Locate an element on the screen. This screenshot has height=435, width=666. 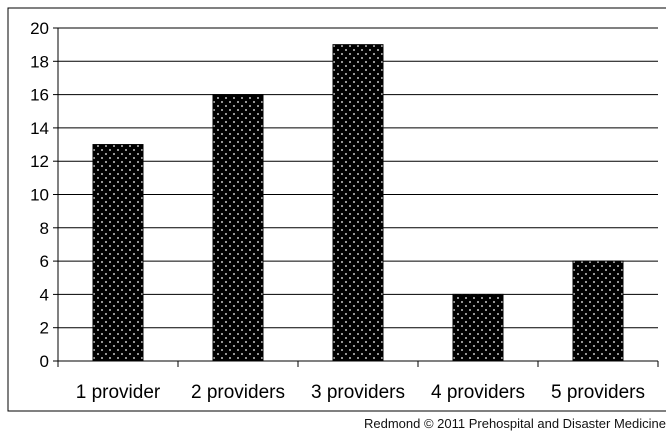
x-tick-label: 5 providers is located at coordinates (598, 392).